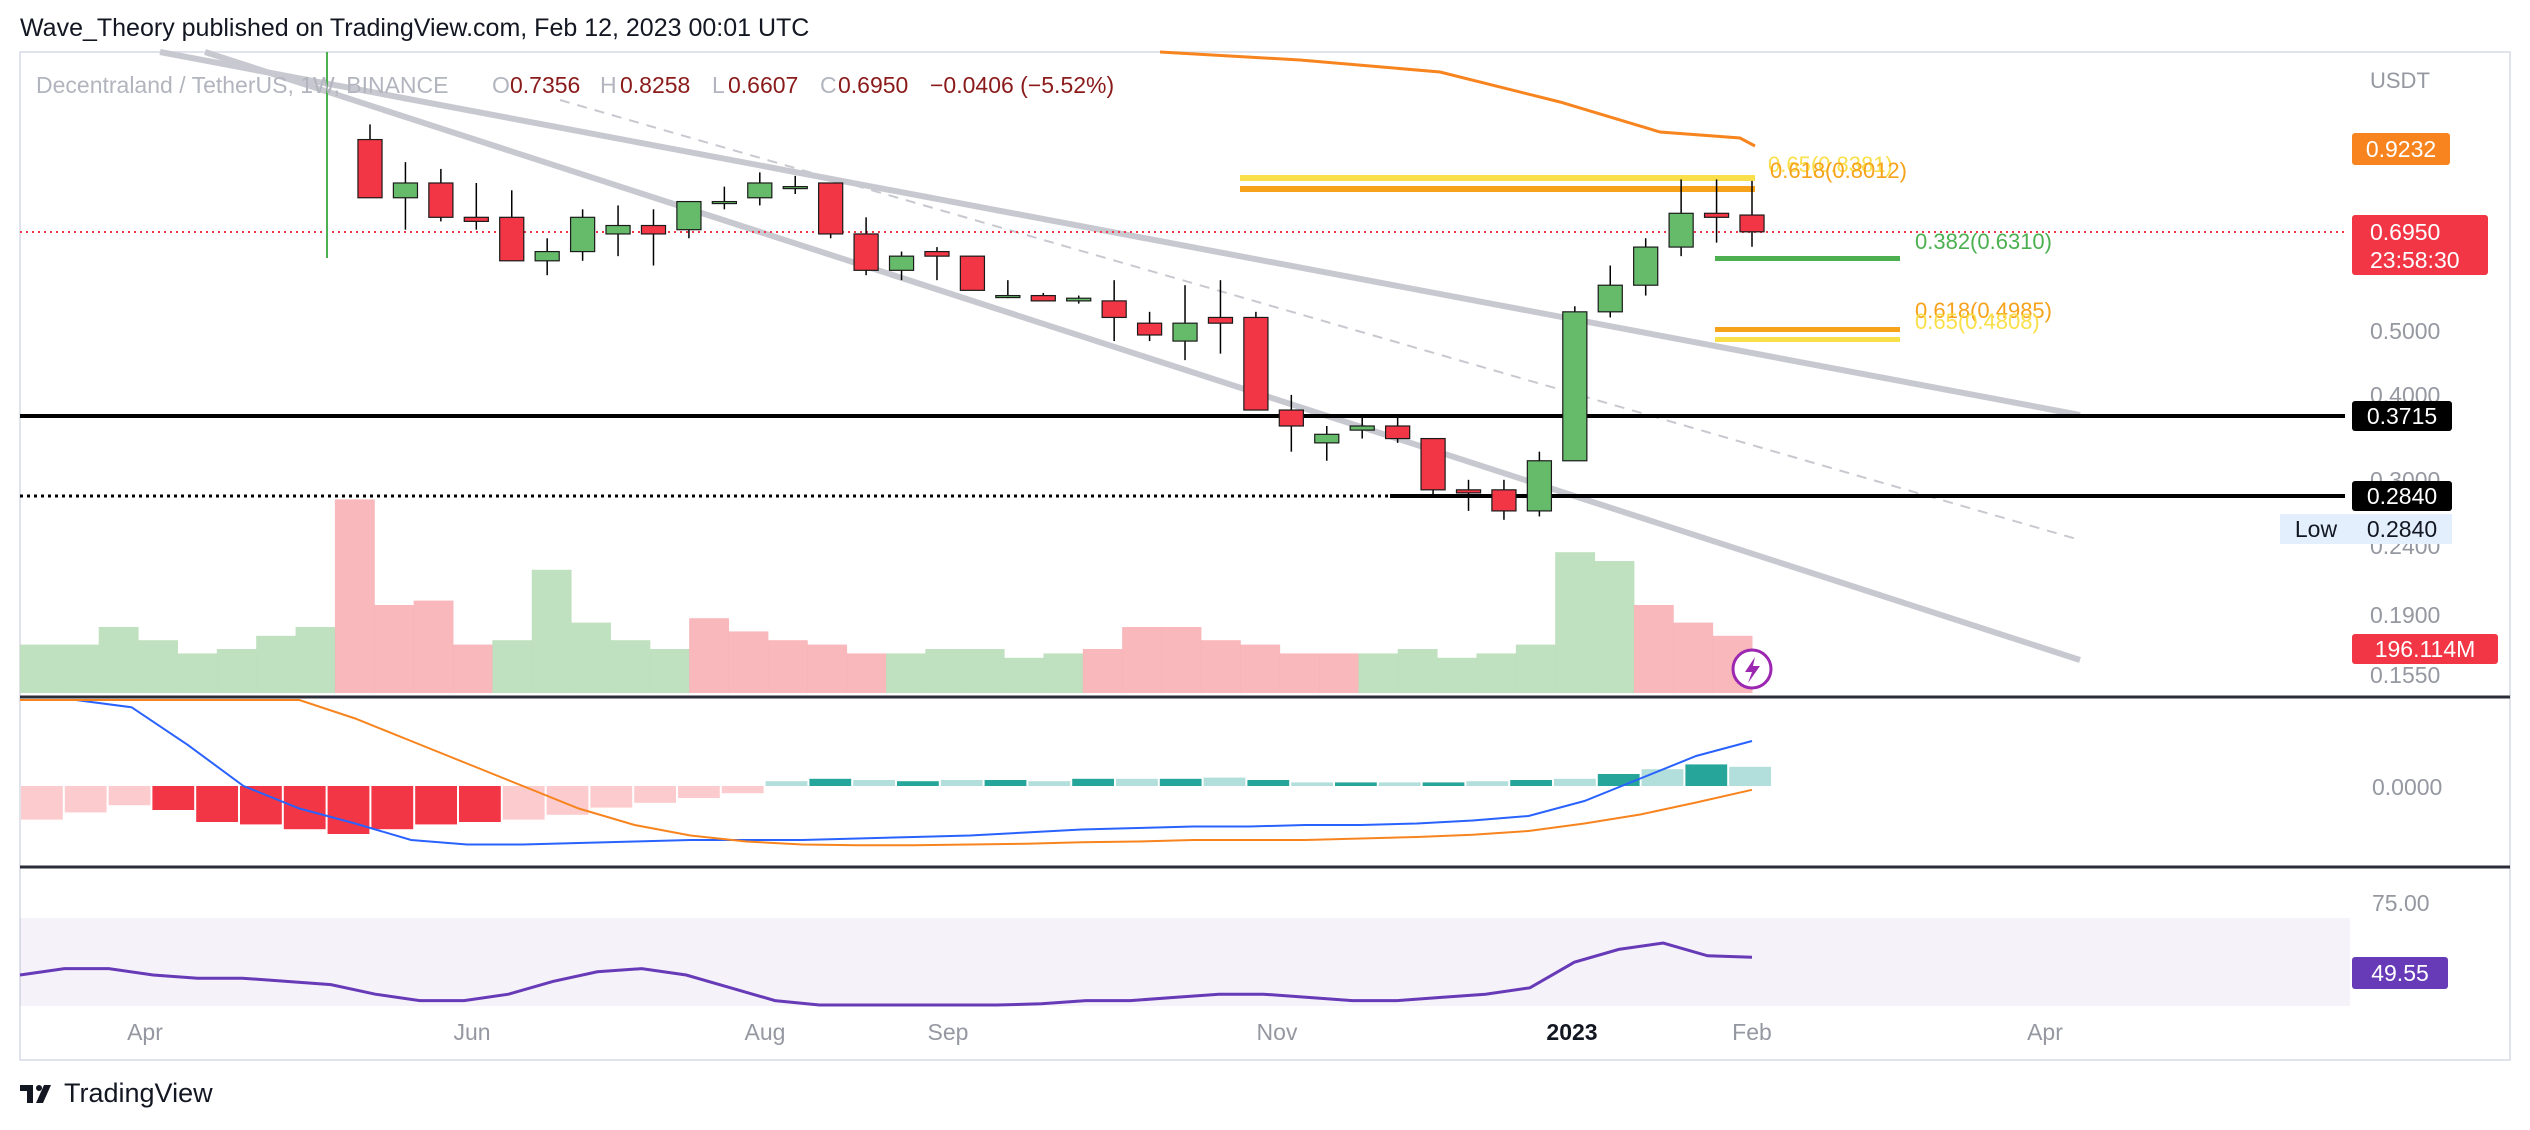 The image size is (2530, 1130). Describe the element at coordinates (2415, 260) in the screenshot. I see `last-price-countdown: 23:58:30` at that location.